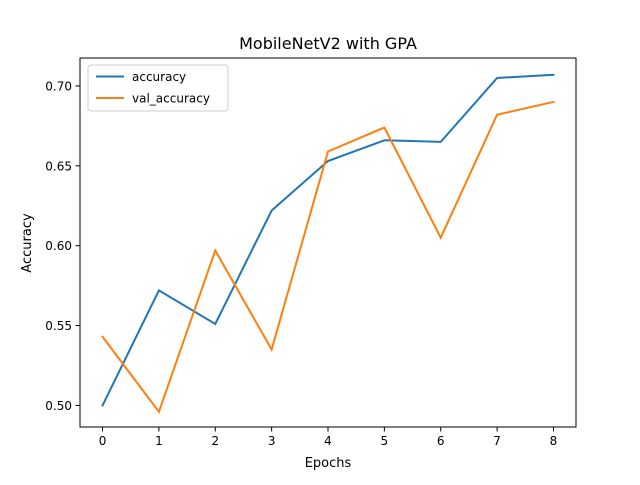  Describe the element at coordinates (159, 441) in the screenshot. I see `x-tick-label: 1` at that location.